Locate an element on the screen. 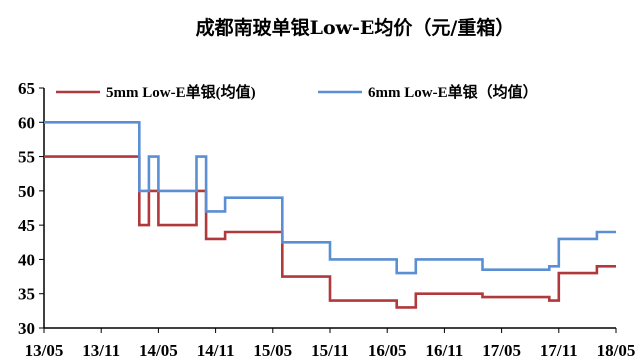 Image resolution: width=636 pixels, height=361 pixels. x-tick-label: 17/11 is located at coordinates (559, 350).